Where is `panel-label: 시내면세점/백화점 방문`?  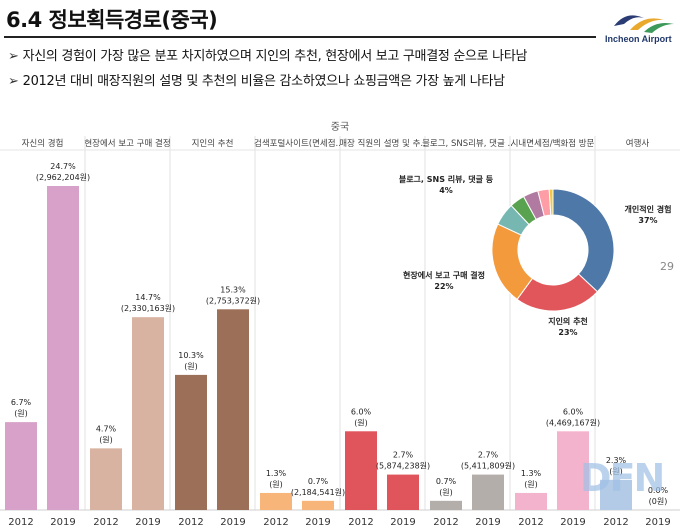
panel-label: 시내면세점/백화점 방문 is located at coordinates (553, 143).